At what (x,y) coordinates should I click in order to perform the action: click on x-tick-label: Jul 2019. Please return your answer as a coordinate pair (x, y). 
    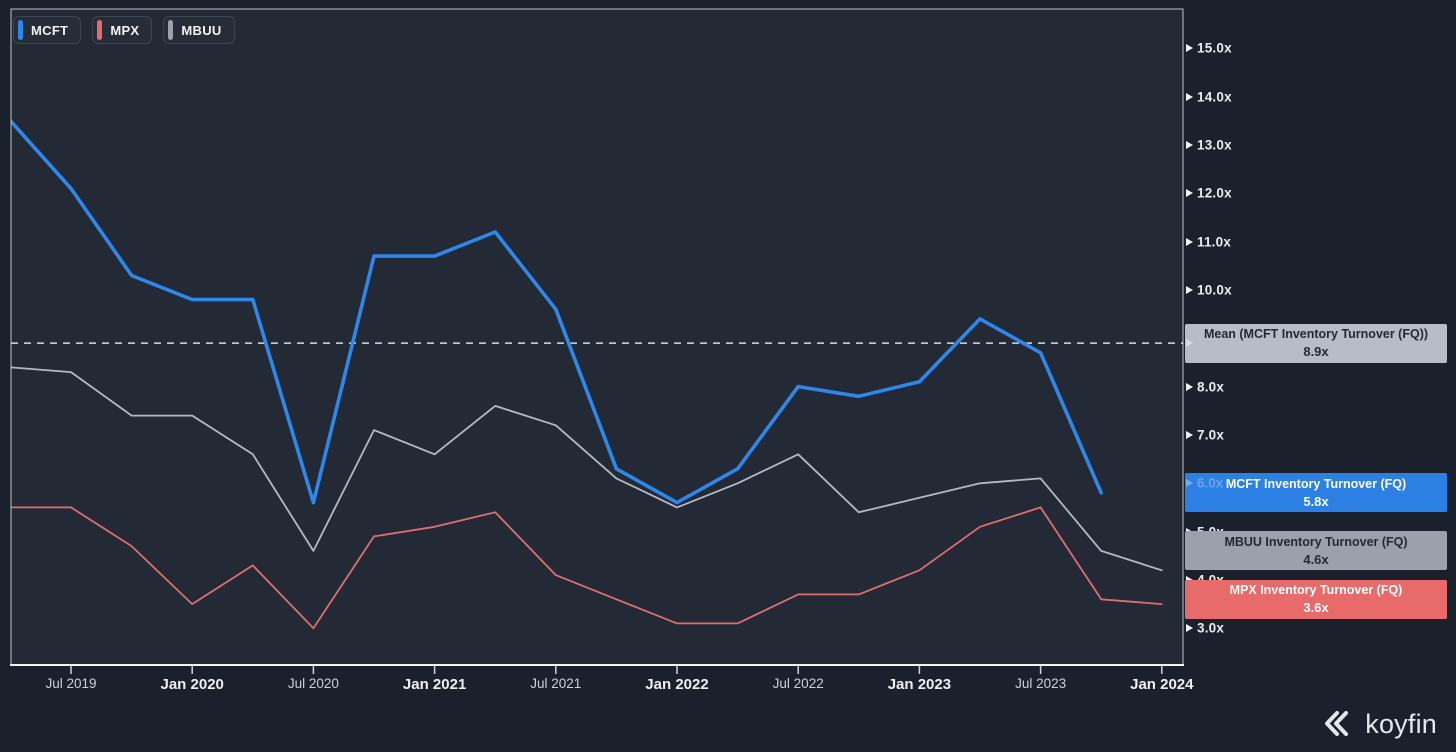
    Looking at the image, I should click on (71, 683).